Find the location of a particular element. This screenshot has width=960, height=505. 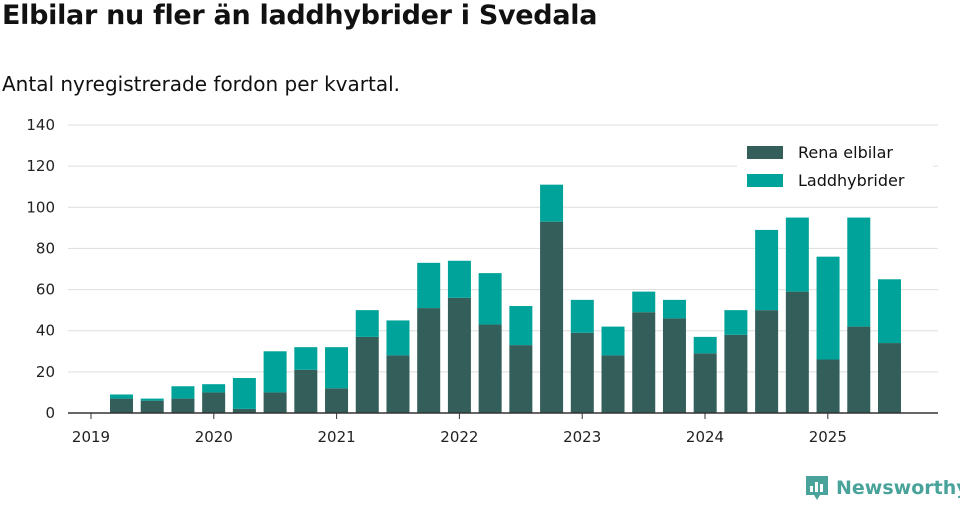

legend-label-laddhybrider: Laddhybrider is located at coordinates (851, 180).